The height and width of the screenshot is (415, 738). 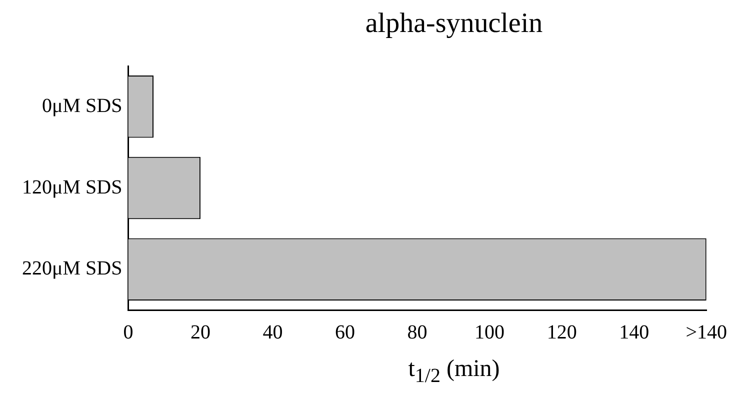 I want to click on x-tick-label: 140, so click(x=634, y=332).